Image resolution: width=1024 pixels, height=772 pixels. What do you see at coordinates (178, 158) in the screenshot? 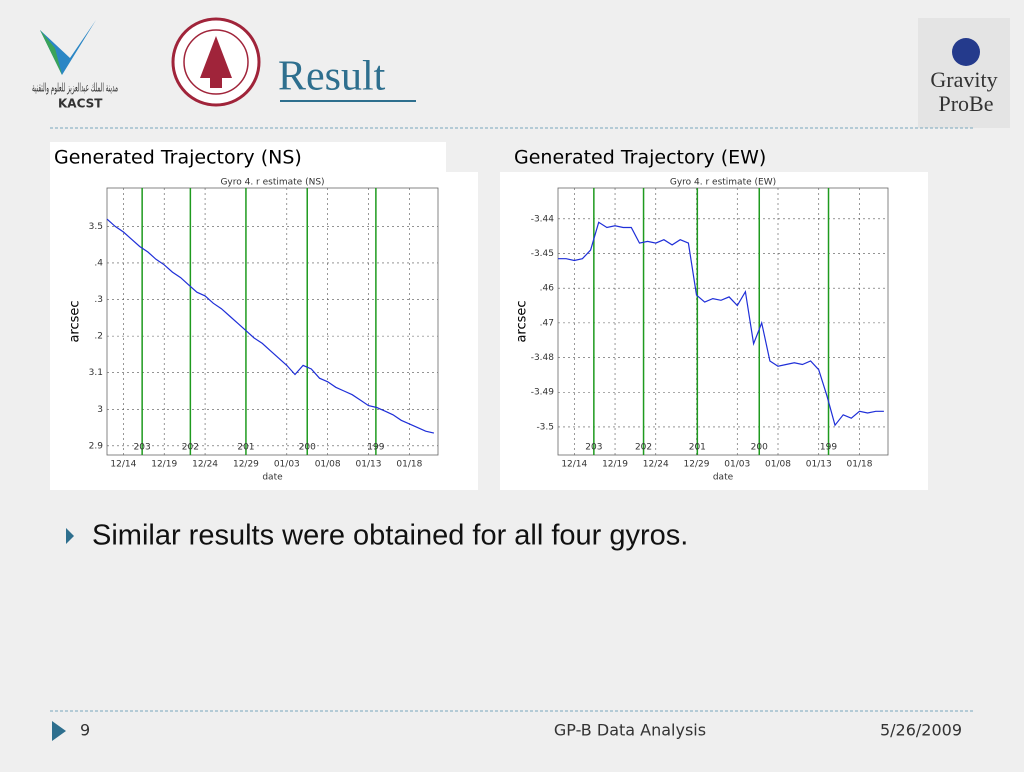
I see `caption: Generated Trajectory (NS)` at bounding box center [178, 158].